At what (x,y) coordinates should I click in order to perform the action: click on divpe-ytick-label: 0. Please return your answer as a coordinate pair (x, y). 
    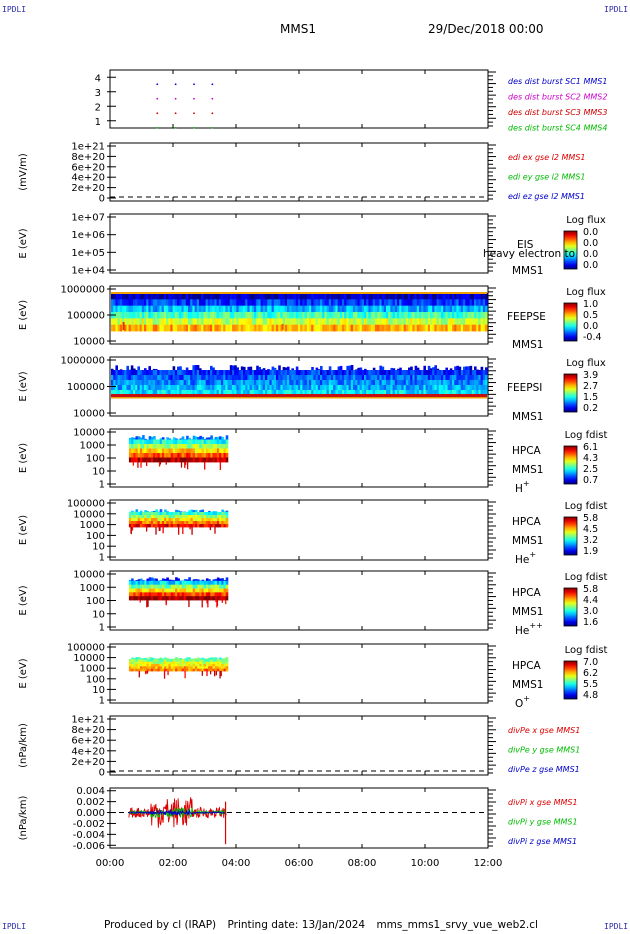
    Looking at the image, I should click on (102, 773).